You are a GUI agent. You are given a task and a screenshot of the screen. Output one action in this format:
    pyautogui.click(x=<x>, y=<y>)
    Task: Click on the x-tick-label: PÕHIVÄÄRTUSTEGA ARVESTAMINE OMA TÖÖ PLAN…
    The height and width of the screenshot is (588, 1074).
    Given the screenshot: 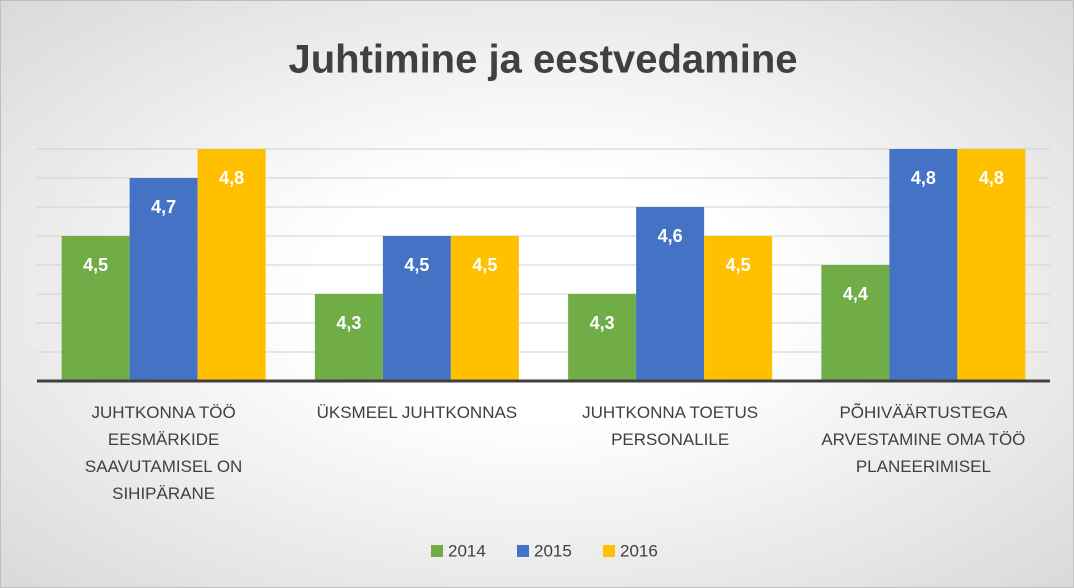 What is the action you would take?
    pyautogui.click(x=923, y=439)
    